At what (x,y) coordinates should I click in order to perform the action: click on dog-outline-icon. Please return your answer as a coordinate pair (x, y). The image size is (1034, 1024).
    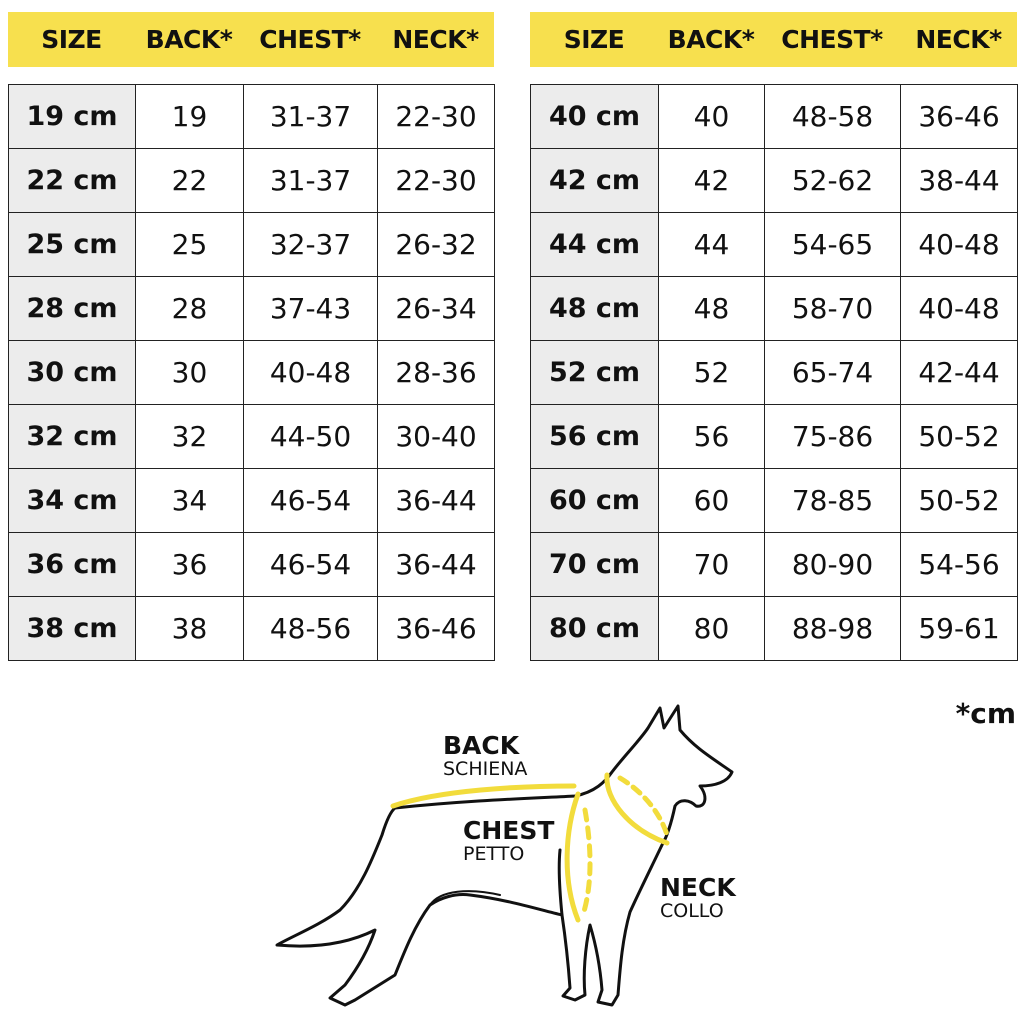
    Looking at the image, I should click on (504, 855).